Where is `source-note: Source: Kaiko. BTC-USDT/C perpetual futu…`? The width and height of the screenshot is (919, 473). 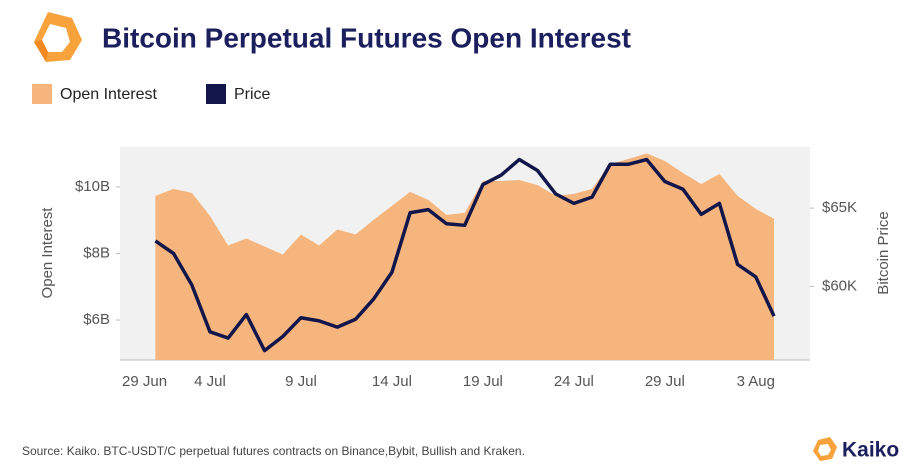 source-note: Source: Kaiko. BTC-USDT/C perpetual futu… is located at coordinates (273, 451).